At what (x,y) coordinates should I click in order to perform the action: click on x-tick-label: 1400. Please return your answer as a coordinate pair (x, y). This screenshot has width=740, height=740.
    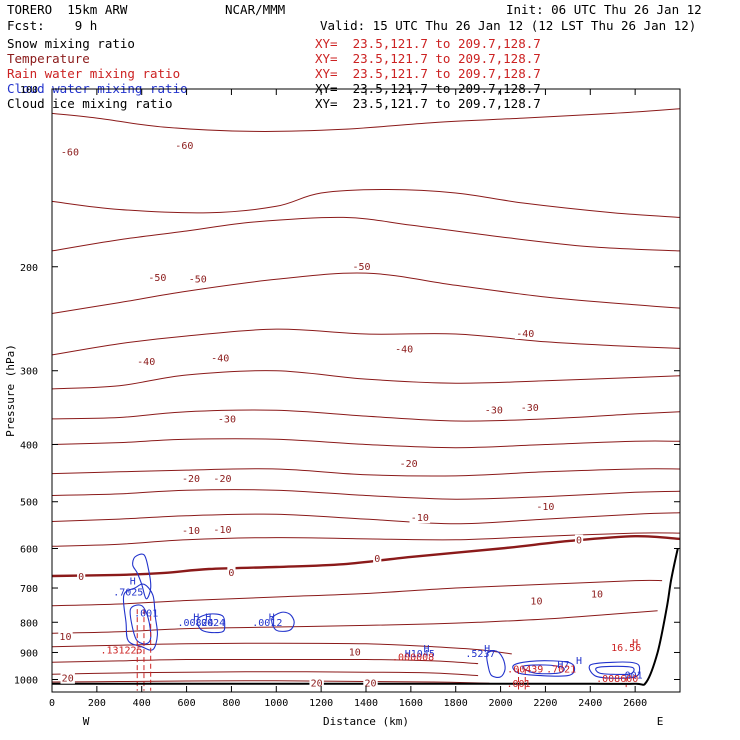
    Looking at the image, I should click on (366, 703).